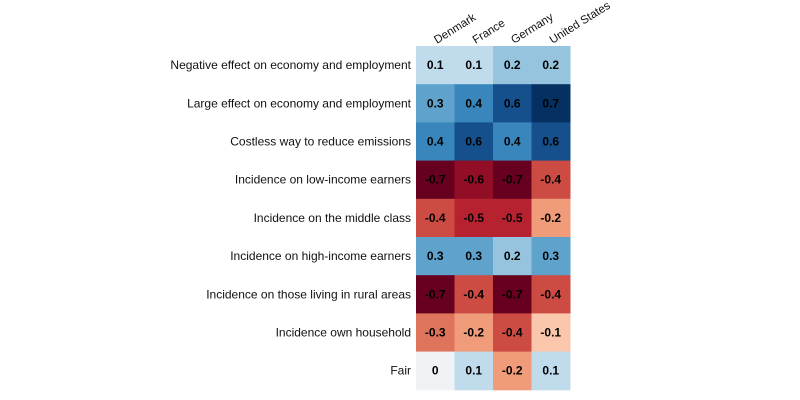  I want to click on row-label: Costless way to reduce emissions, so click(320, 142).